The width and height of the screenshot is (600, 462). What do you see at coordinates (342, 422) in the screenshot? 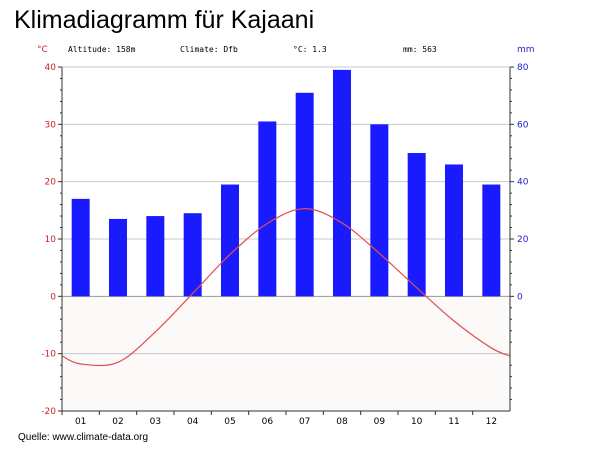
I see `x-tick-label: 08` at bounding box center [342, 422].